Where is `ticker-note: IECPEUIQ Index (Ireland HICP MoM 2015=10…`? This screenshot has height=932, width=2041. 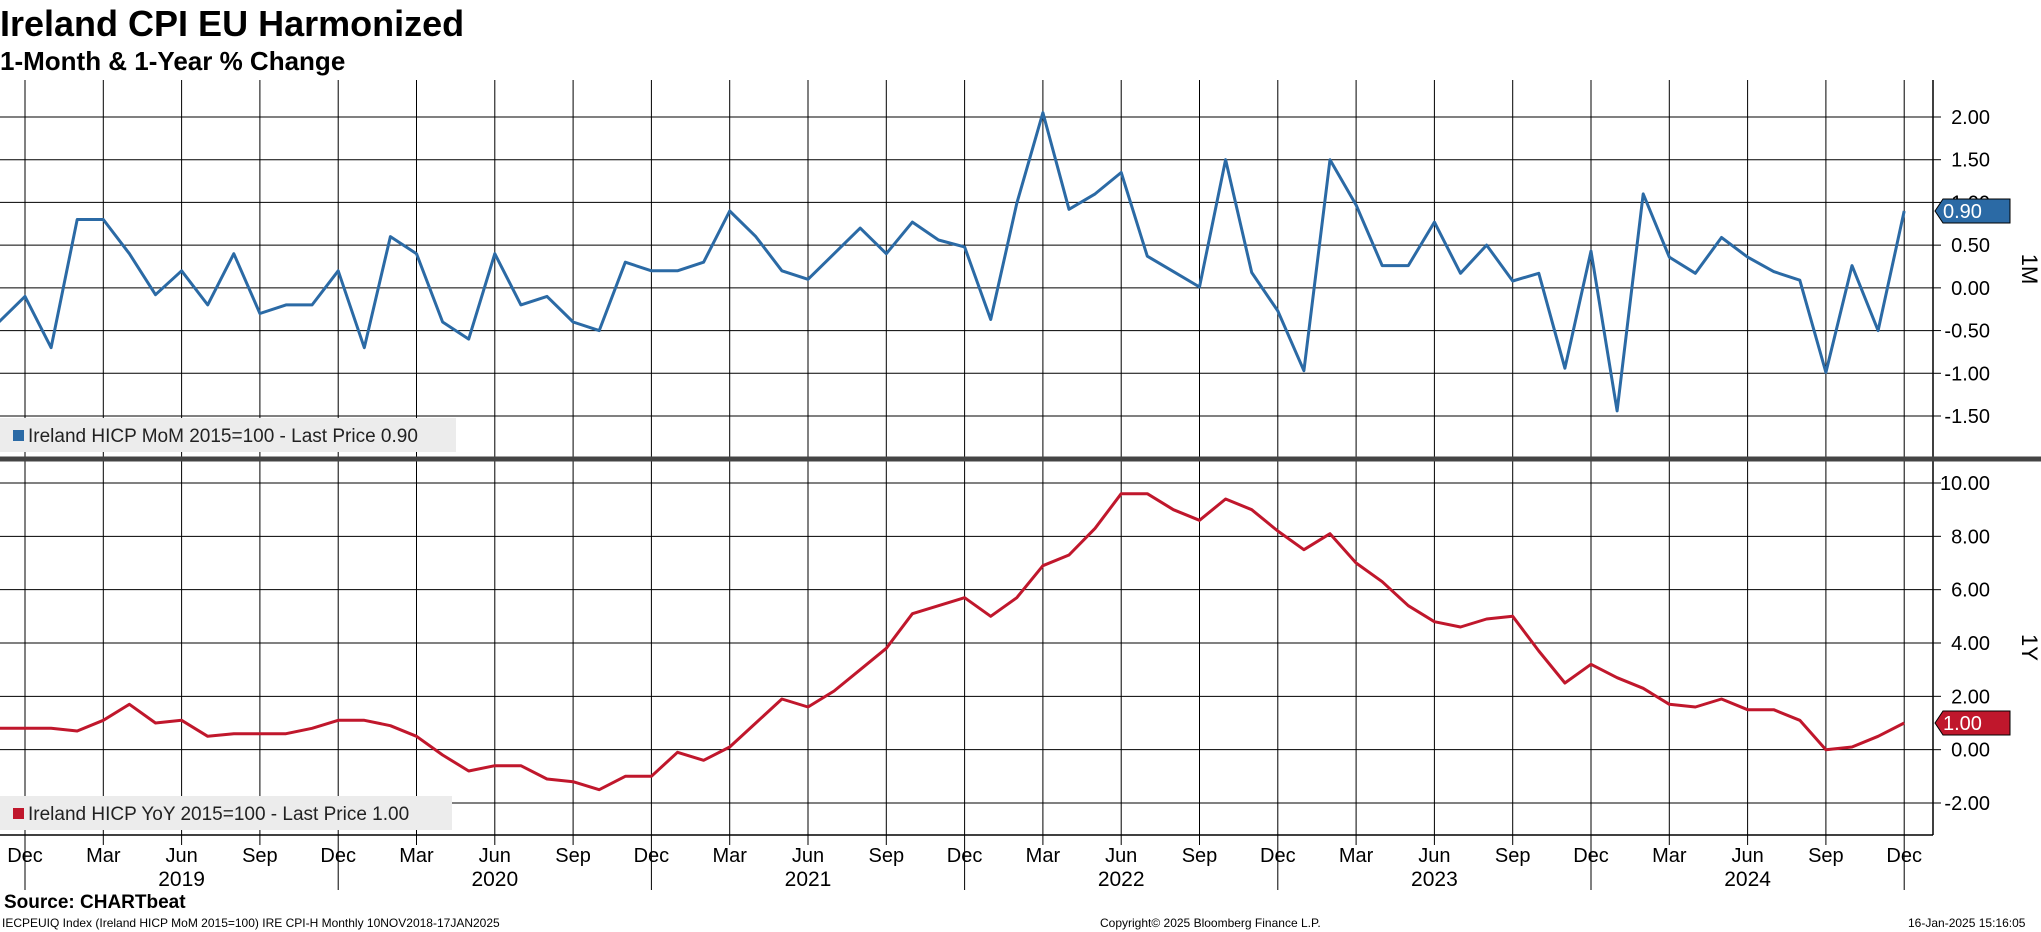
ticker-note: IECPEUIQ Index (Ireland HICP MoM 2015=10… is located at coordinates (251, 923).